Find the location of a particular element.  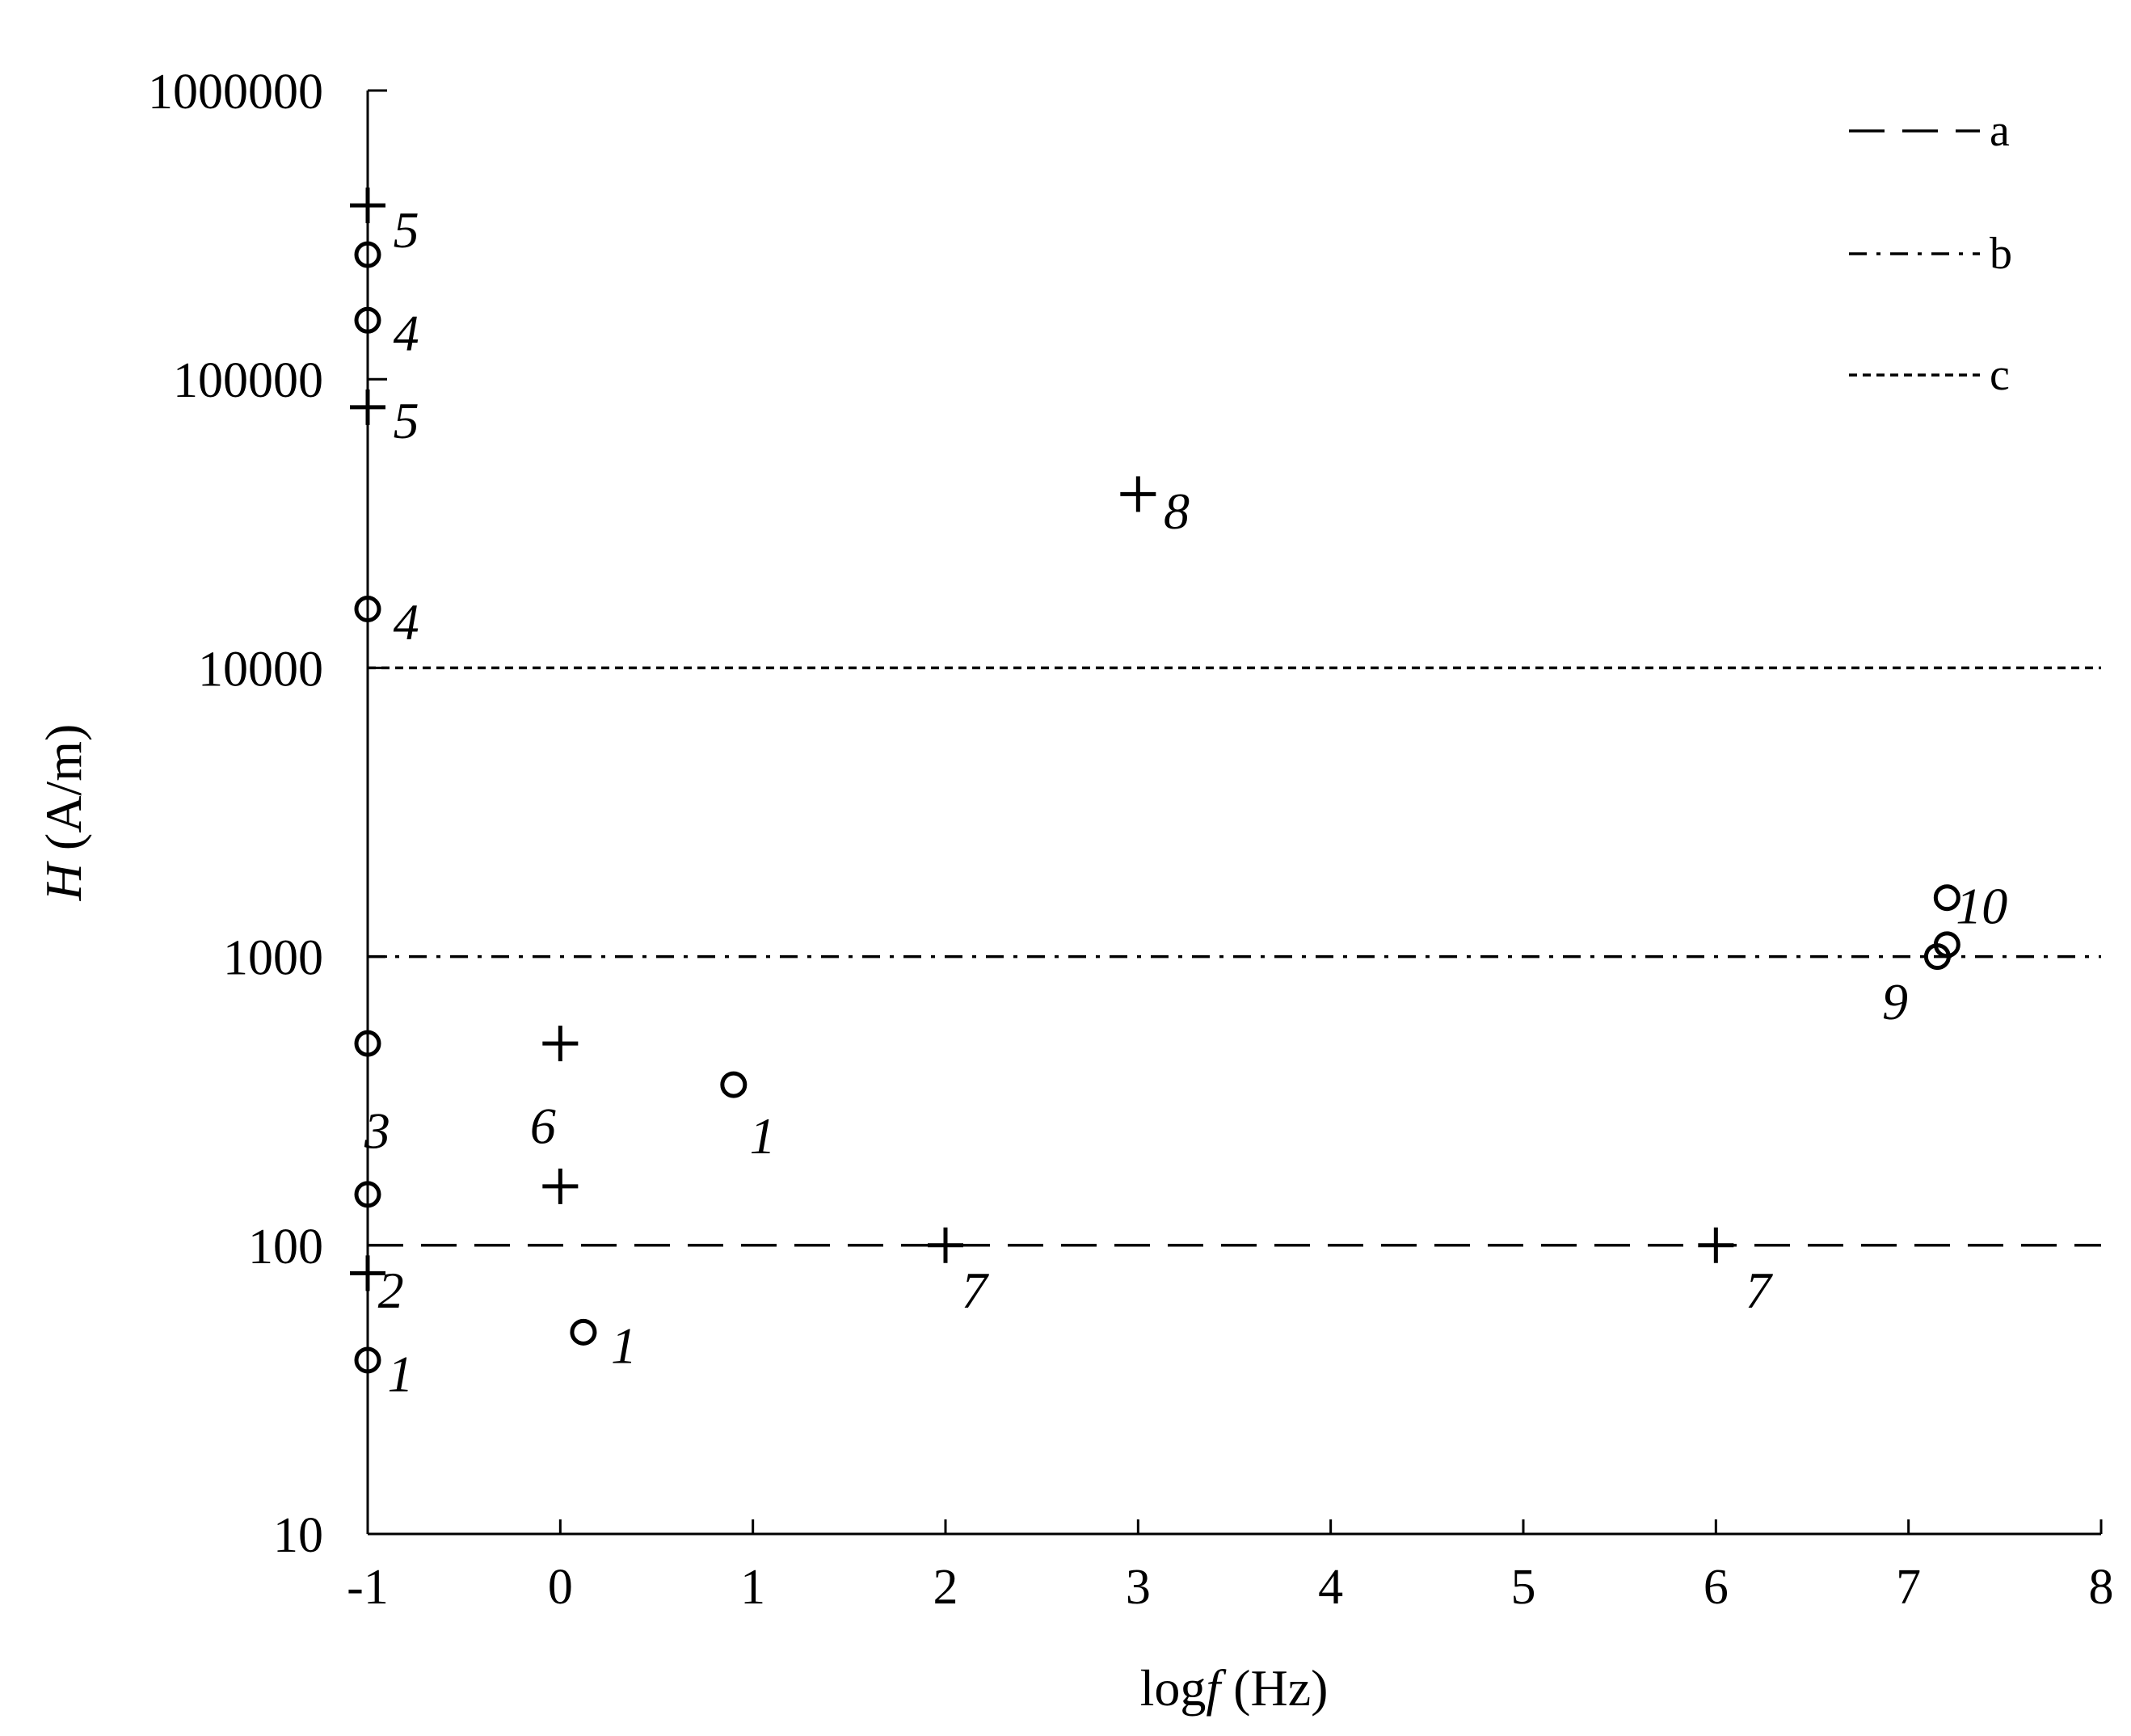

y-tick-label: 100000 is located at coordinates (248, 380).